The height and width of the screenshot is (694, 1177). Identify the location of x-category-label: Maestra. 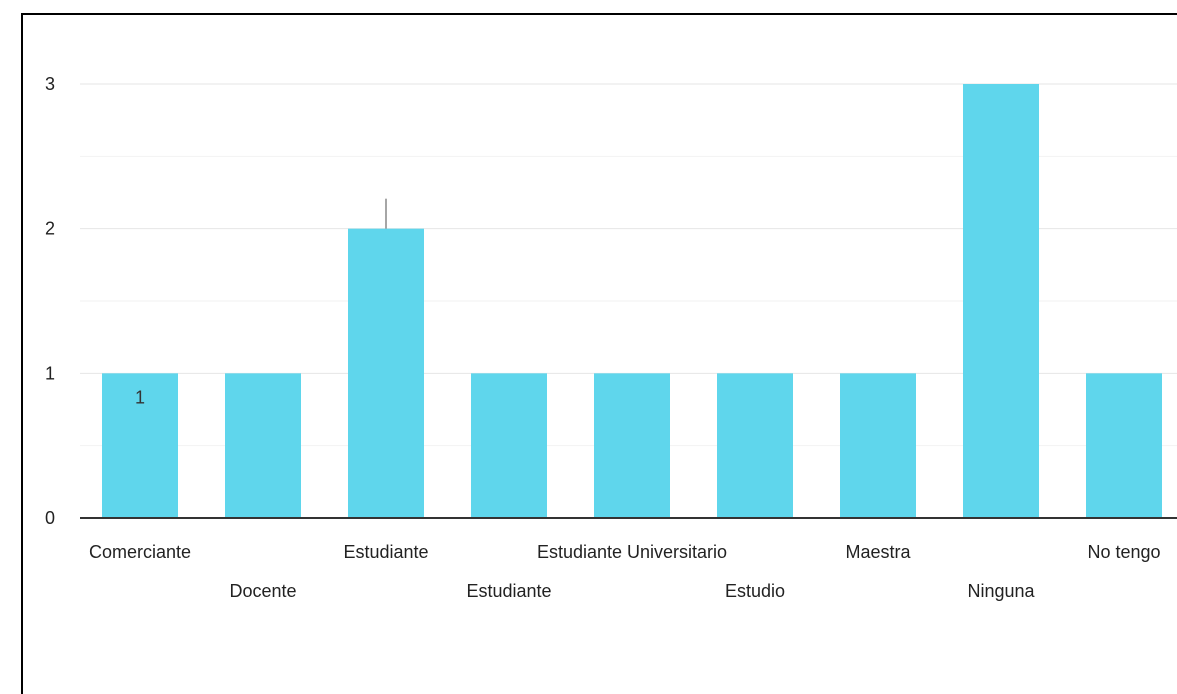
(878, 552).